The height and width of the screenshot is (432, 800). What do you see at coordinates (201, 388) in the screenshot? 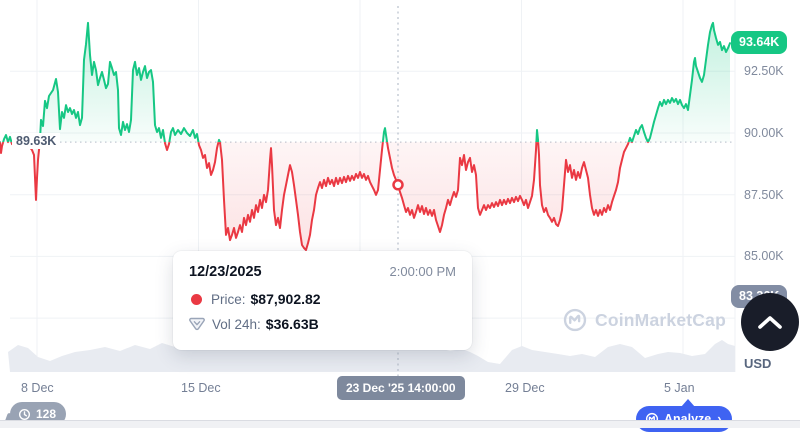
I see `x-axis-label-15-dec: 15 Dec` at bounding box center [201, 388].